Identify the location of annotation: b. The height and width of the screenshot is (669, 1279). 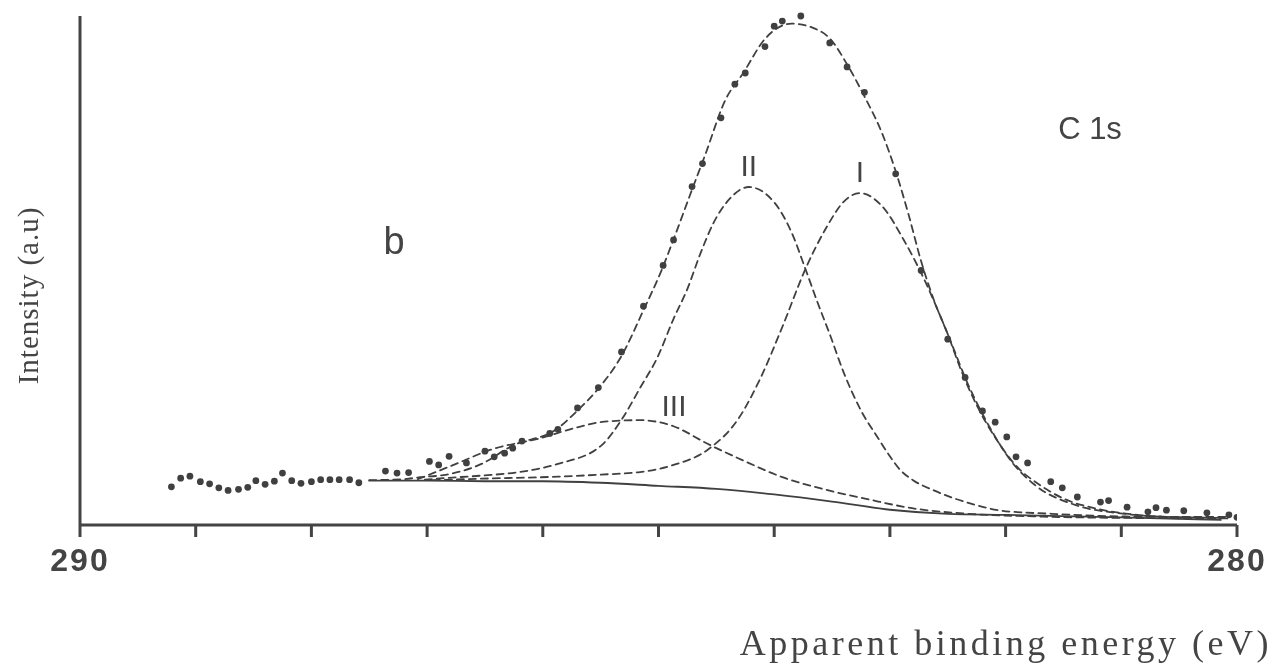
(394, 241).